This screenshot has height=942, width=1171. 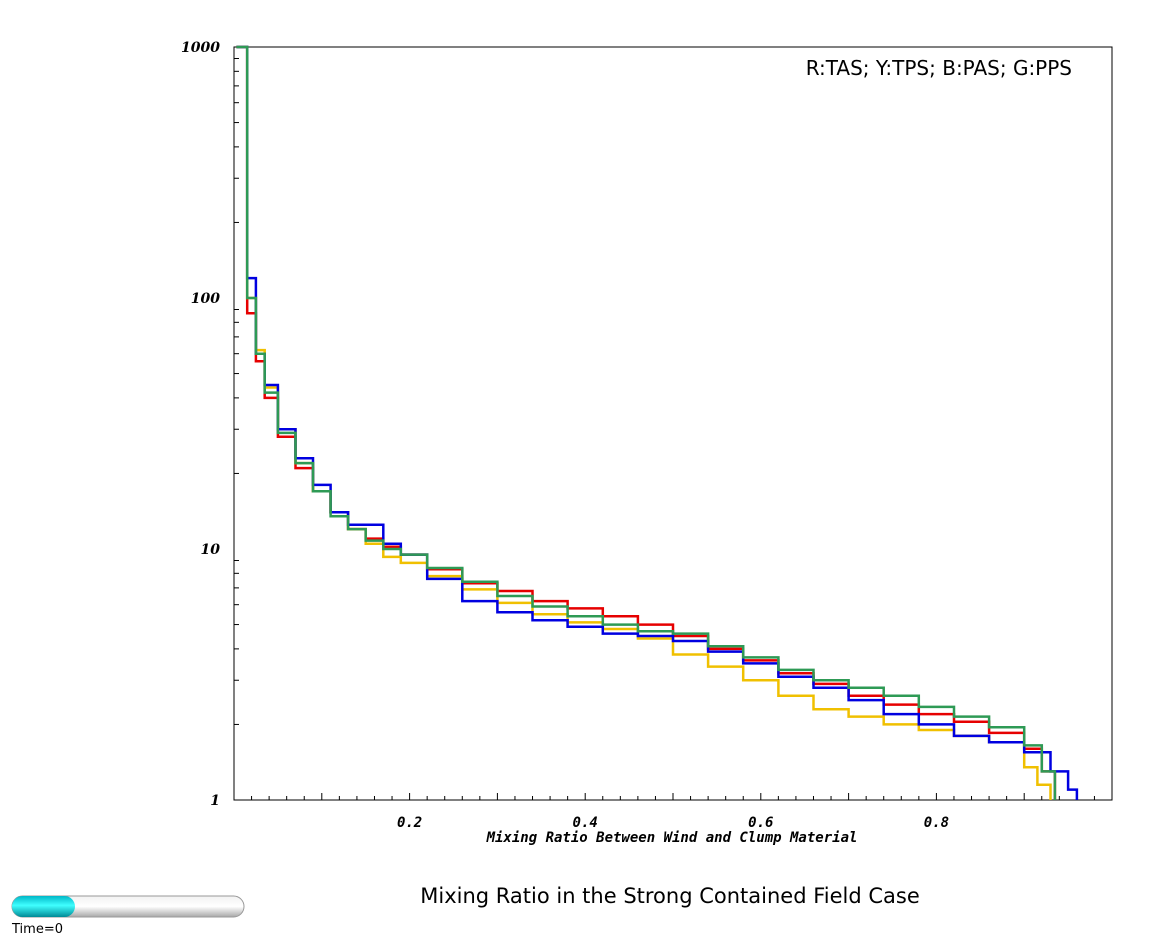 I want to click on x-tick-labels: 0.2 0.4 0.6 0.8, so click(x=673, y=823).